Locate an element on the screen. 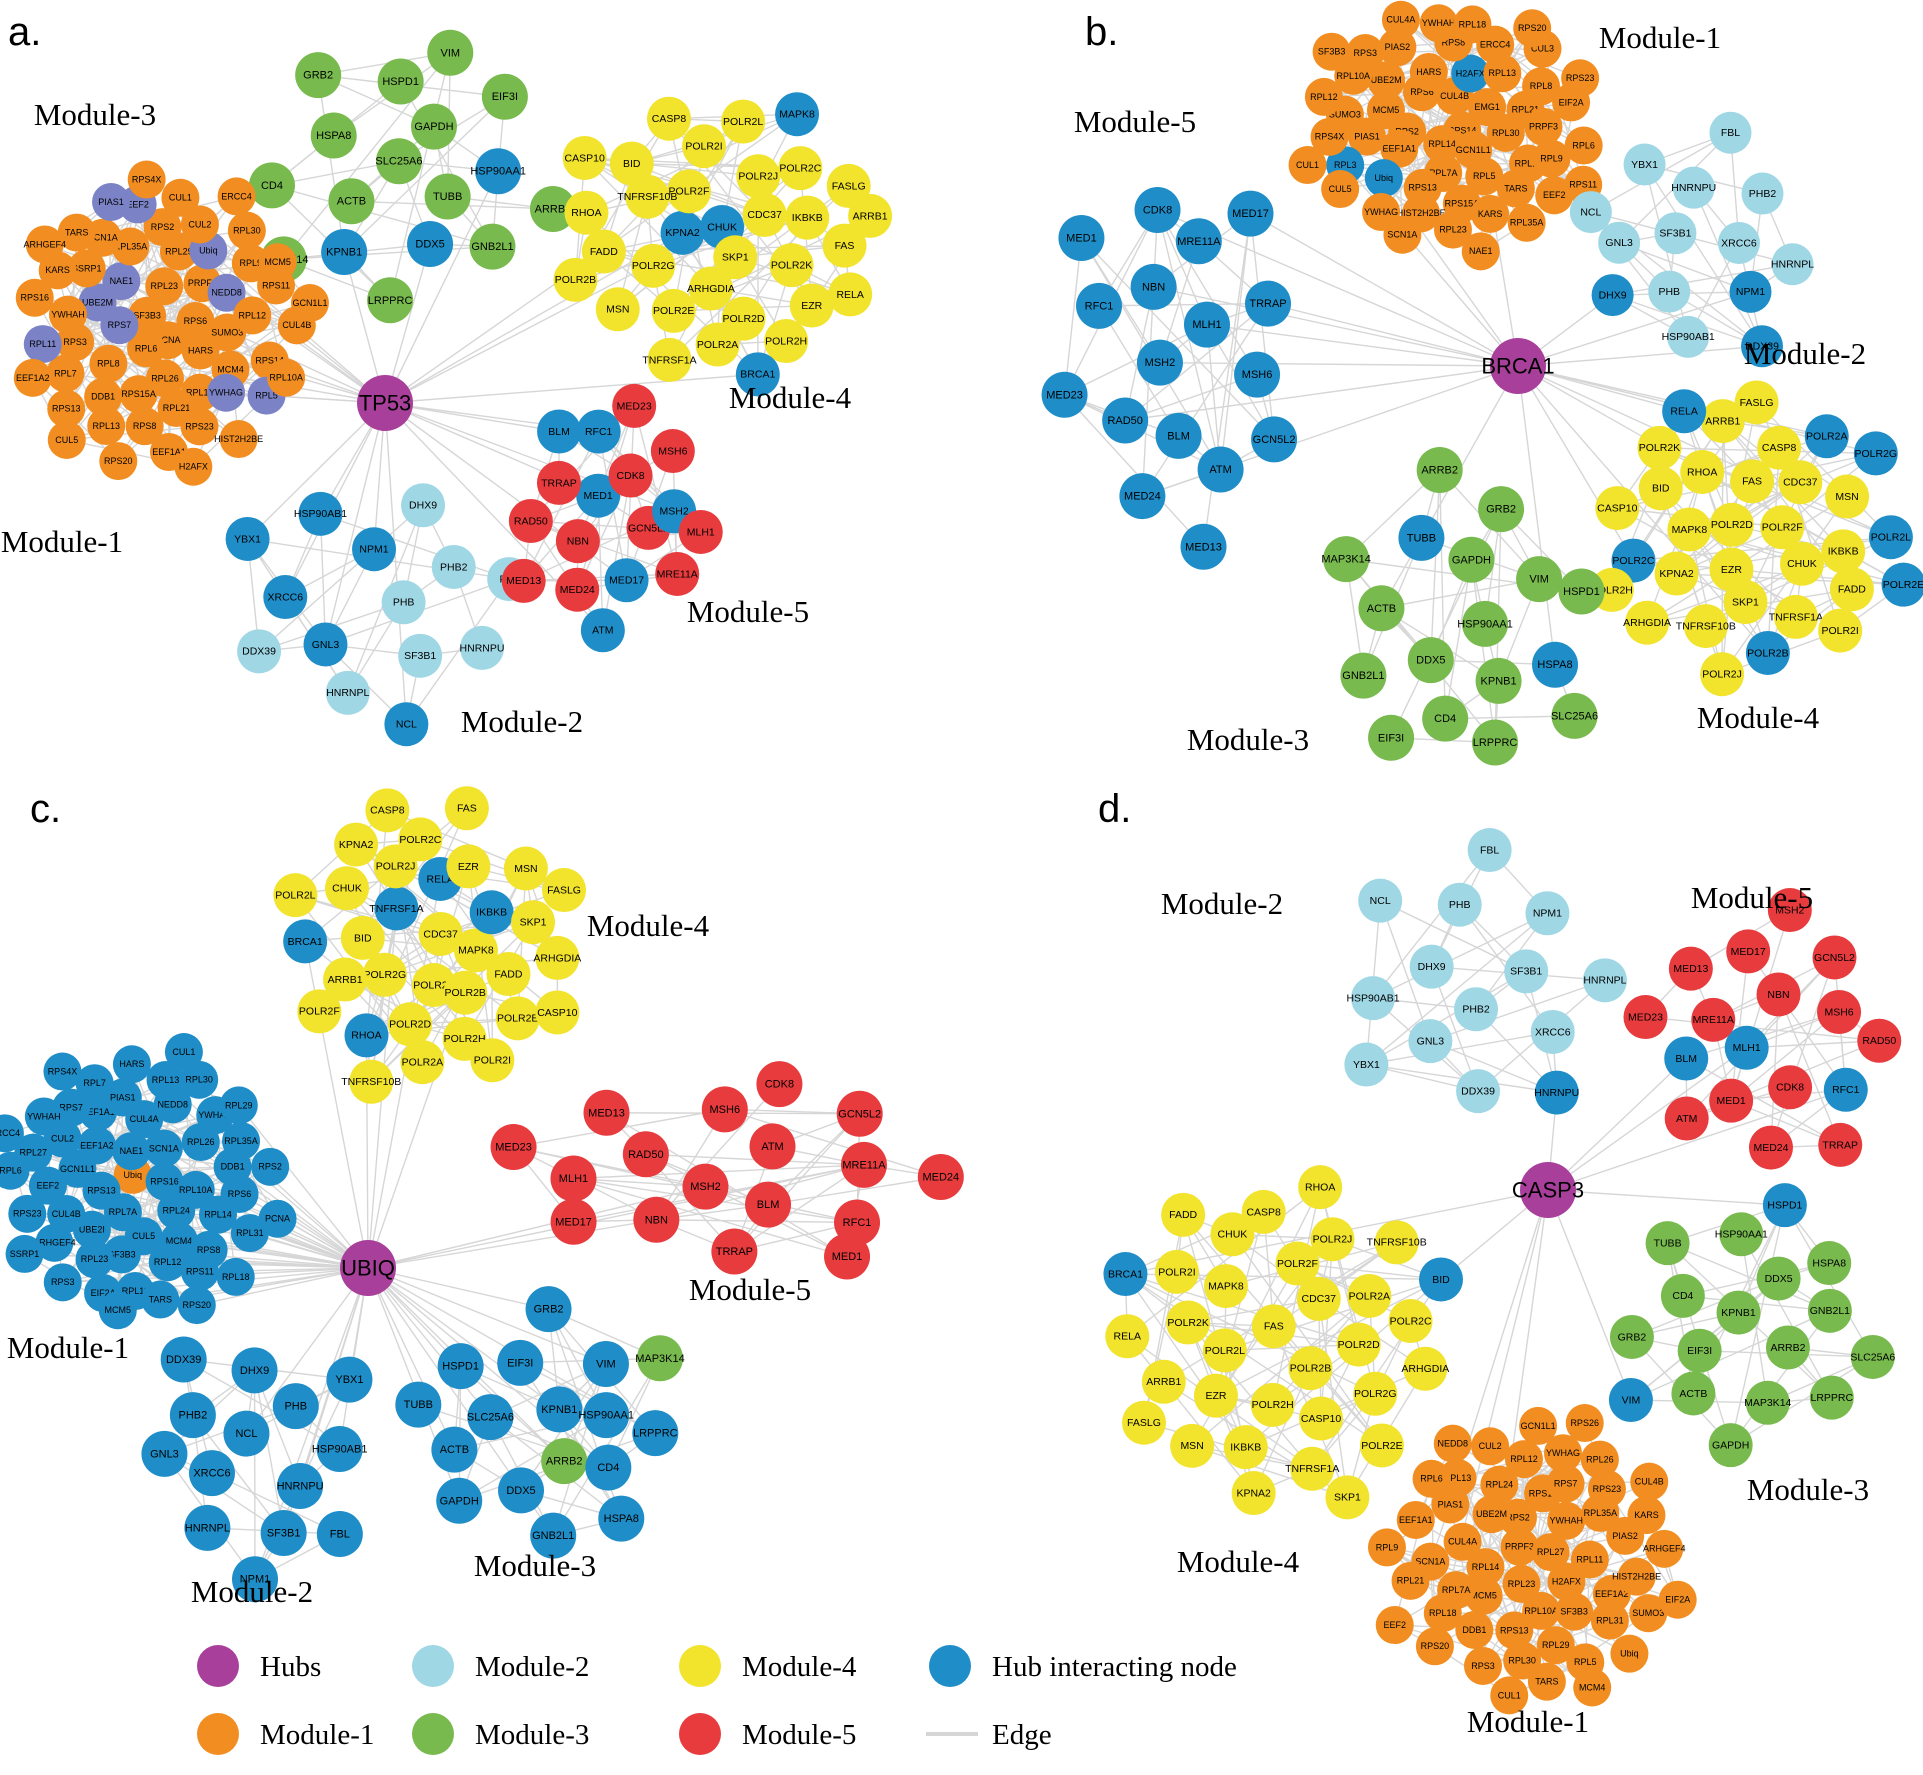  node-msh6: MSH6 is located at coordinates (1839, 1011).